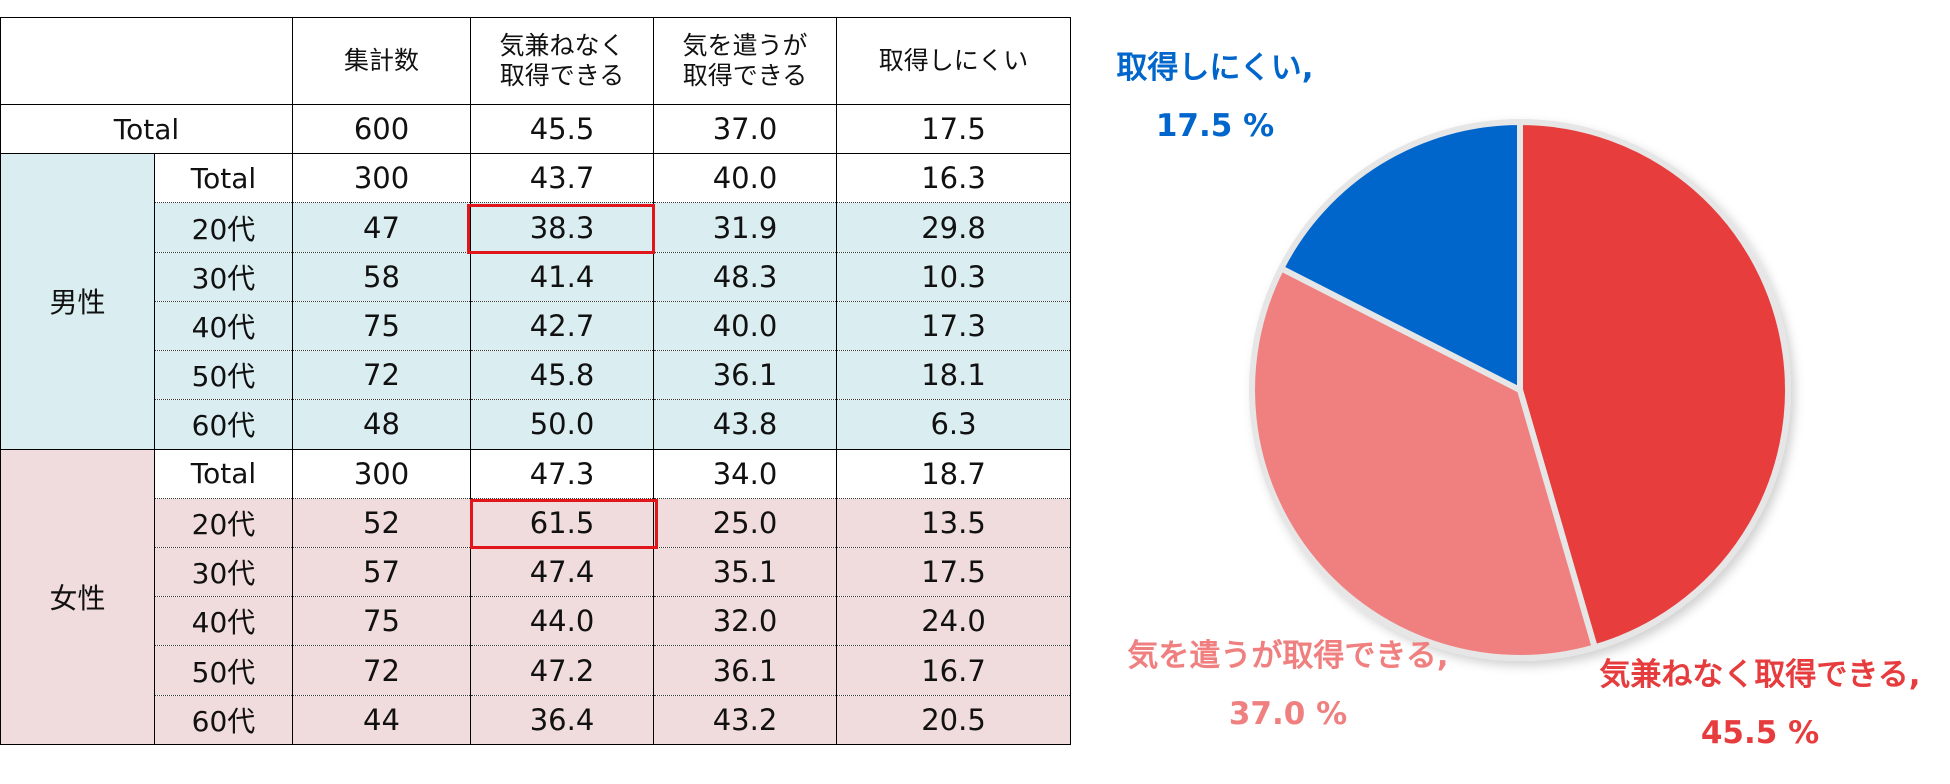  What do you see at coordinates (562, 424) in the screenshot?
I see `cell-v1: 50.0` at bounding box center [562, 424].